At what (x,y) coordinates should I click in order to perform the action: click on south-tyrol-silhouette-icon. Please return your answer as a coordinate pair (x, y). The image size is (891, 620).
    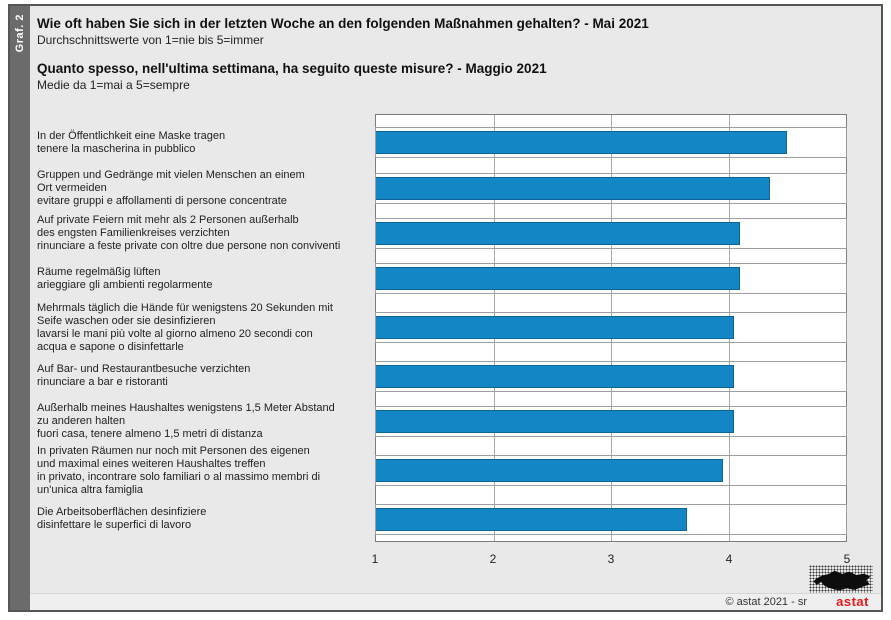
    Looking at the image, I should click on (842, 580).